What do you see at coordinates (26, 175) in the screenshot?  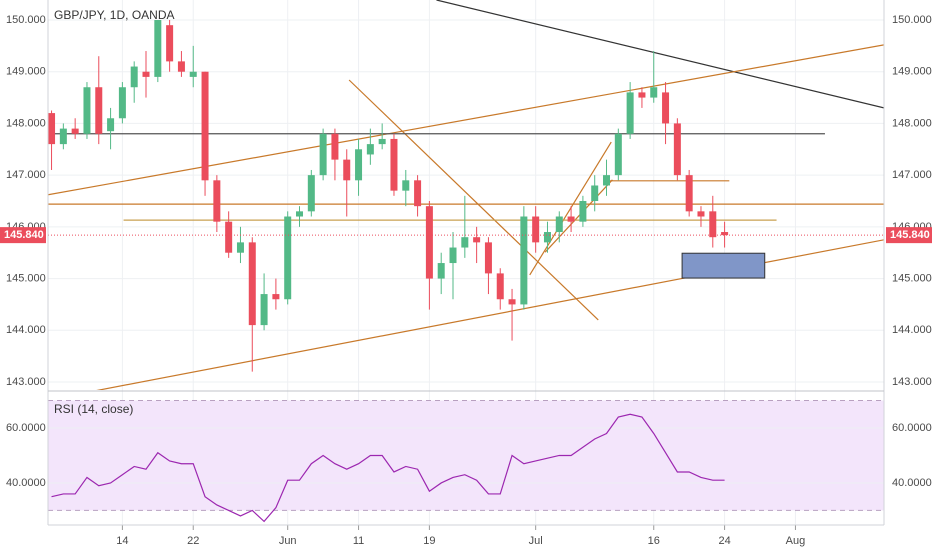 I see `y-tick-label: 147.000` at bounding box center [26, 175].